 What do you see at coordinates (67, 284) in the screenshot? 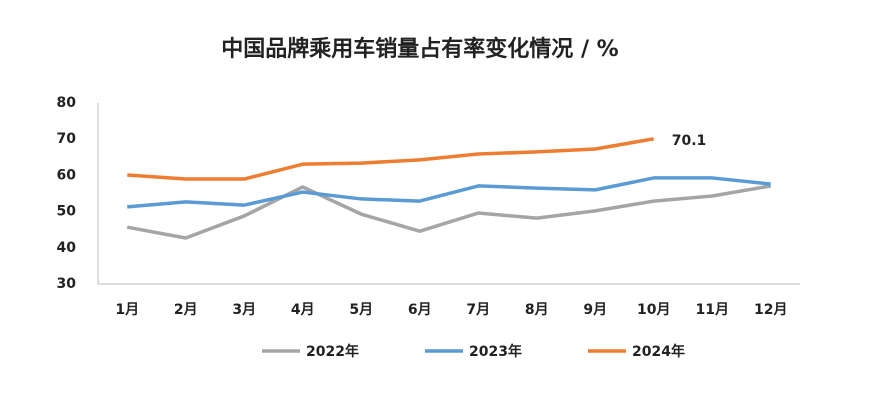
I see `y-tick-label: 30` at bounding box center [67, 284].